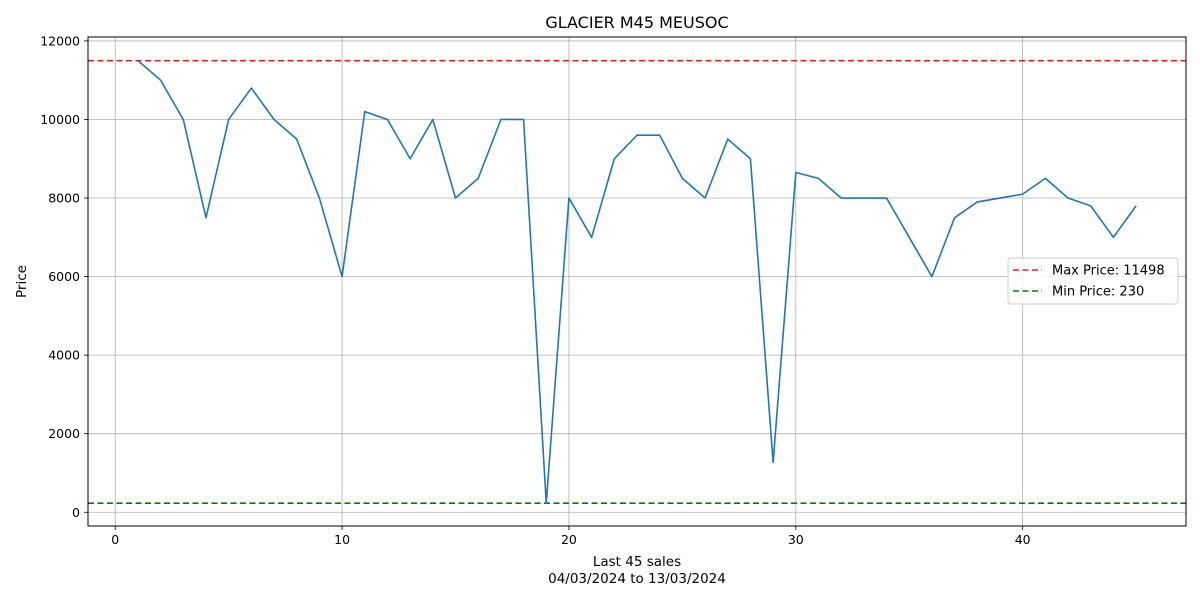  I want to click on y-tick-label: 8000, so click(64, 198).